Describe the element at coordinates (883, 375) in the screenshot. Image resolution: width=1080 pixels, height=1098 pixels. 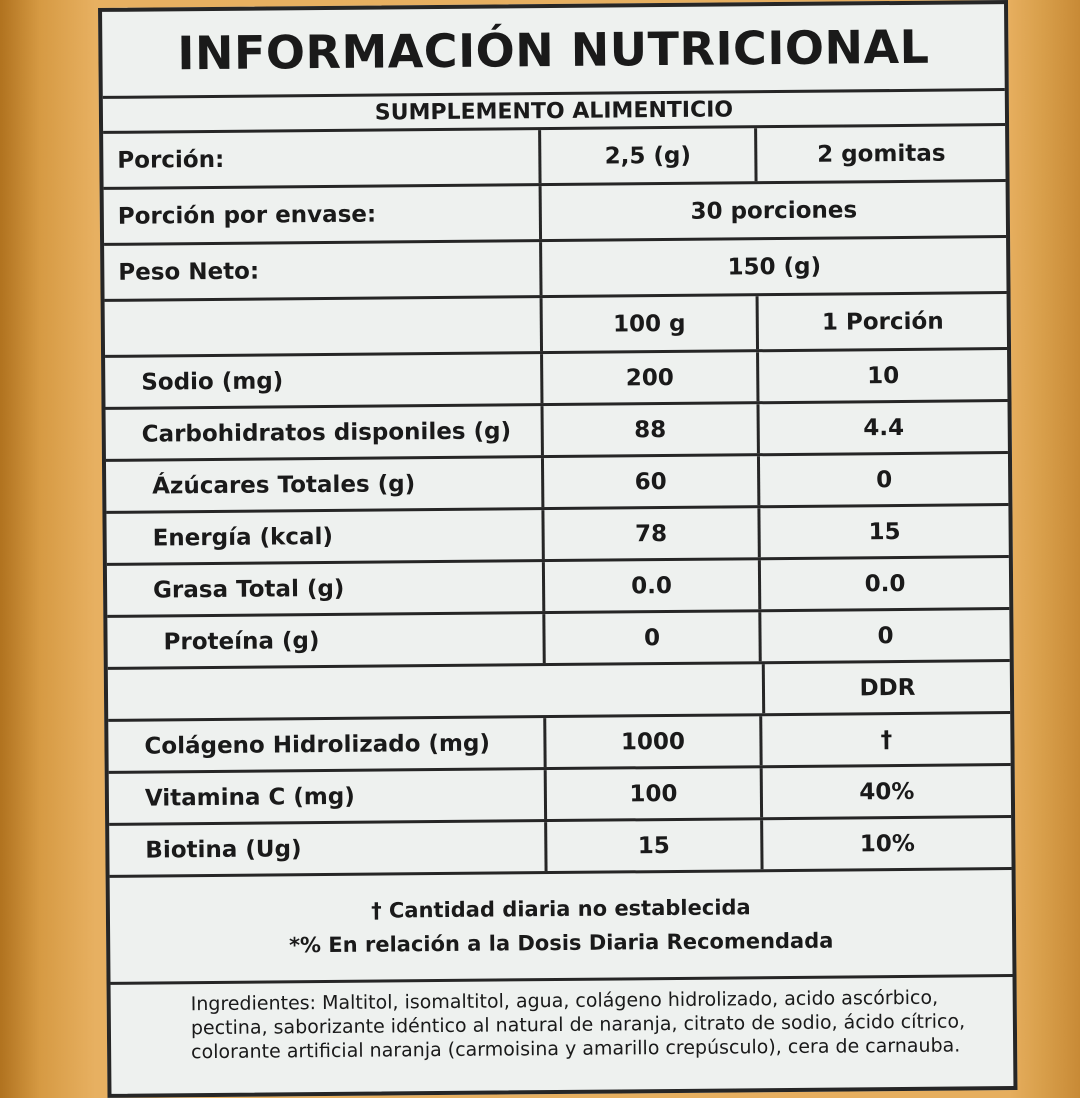
I see `nutrient-per-serving: 10` at that location.